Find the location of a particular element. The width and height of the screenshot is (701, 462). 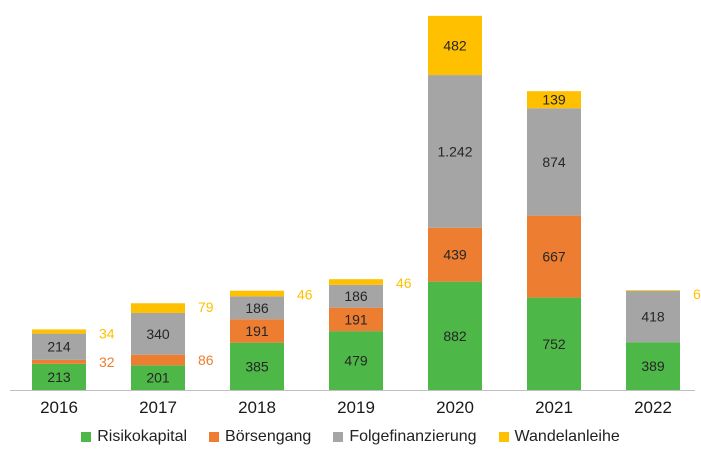

bar-boersengang-2016 is located at coordinates (59, 361).